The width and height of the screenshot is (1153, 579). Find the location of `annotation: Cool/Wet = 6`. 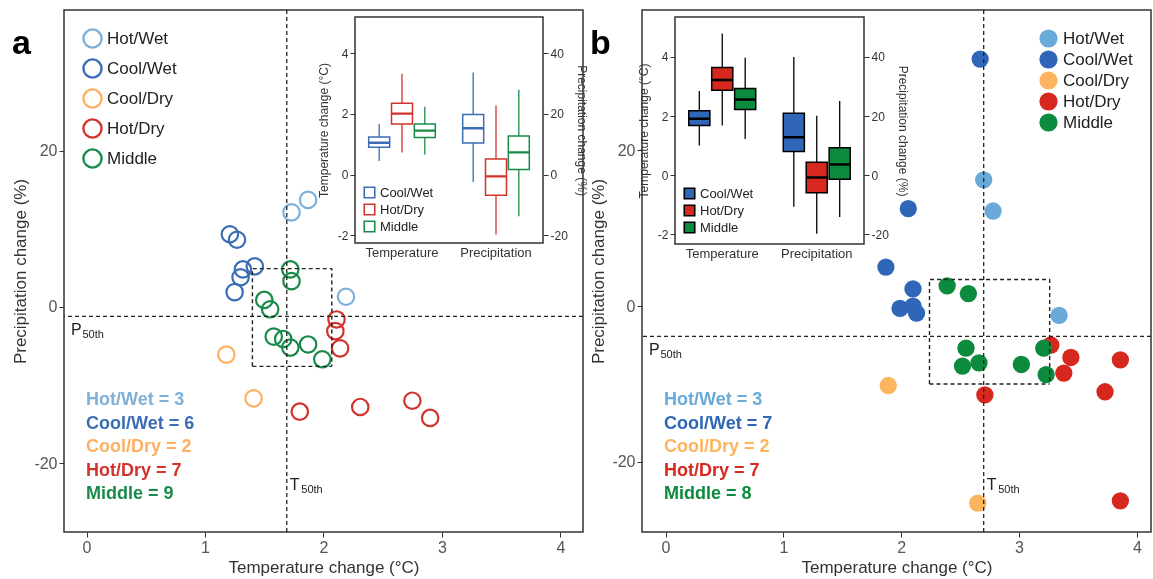

annotation: Cool/Wet = 6 is located at coordinates (140, 422).